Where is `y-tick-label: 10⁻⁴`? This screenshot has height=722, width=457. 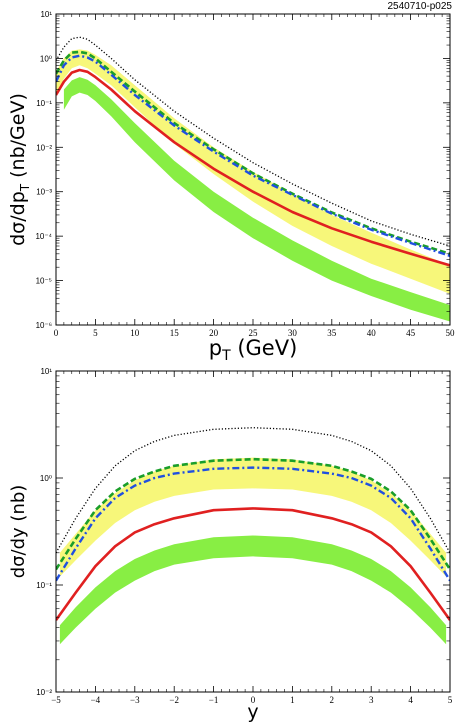
y-tick-label: 10⁻⁴ is located at coordinates (43, 236).